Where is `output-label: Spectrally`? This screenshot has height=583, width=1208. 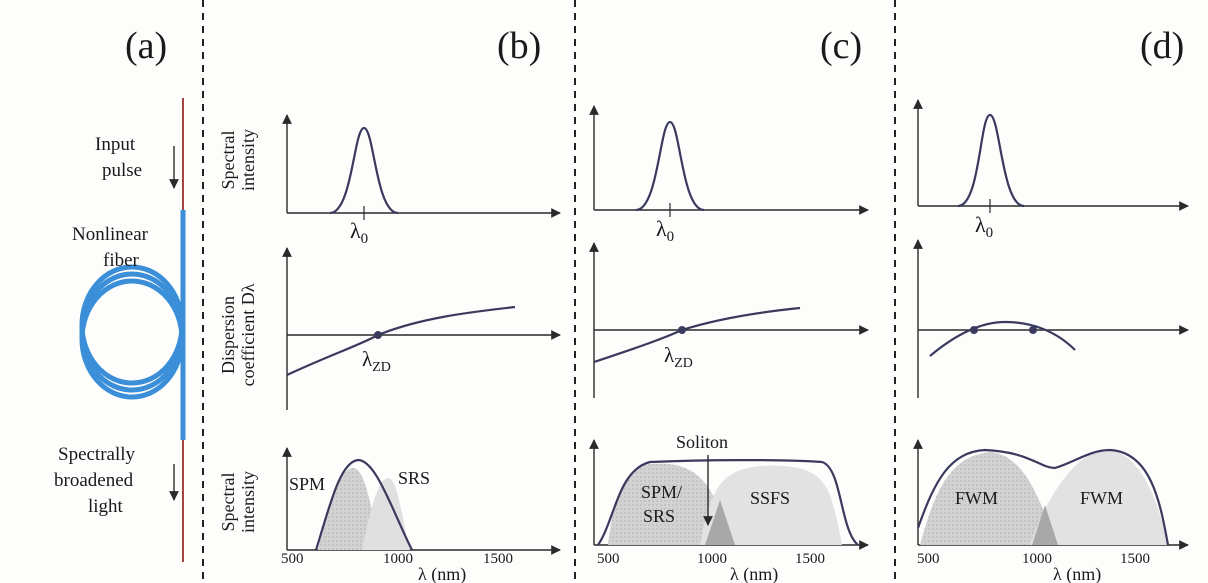 output-label: Spectrally is located at coordinates (97, 454).